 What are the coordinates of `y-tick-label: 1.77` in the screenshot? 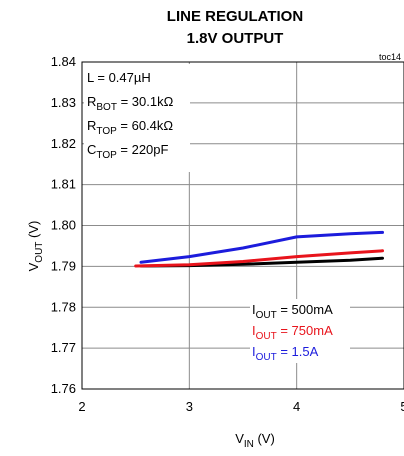 It's located at (63, 347).